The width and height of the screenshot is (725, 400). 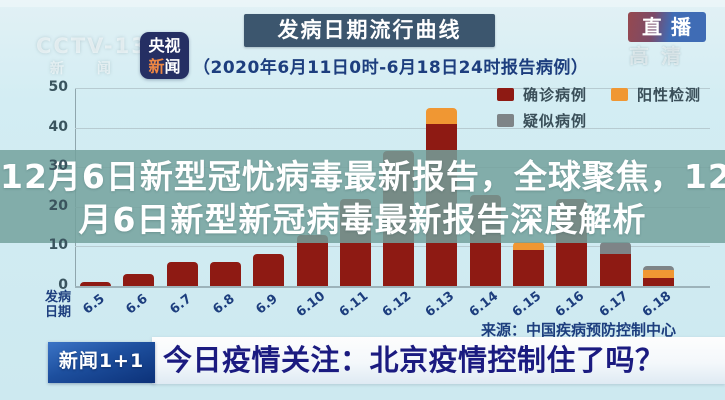 I want to click on x-axis-caption: 发病 日期, so click(x=58, y=305).